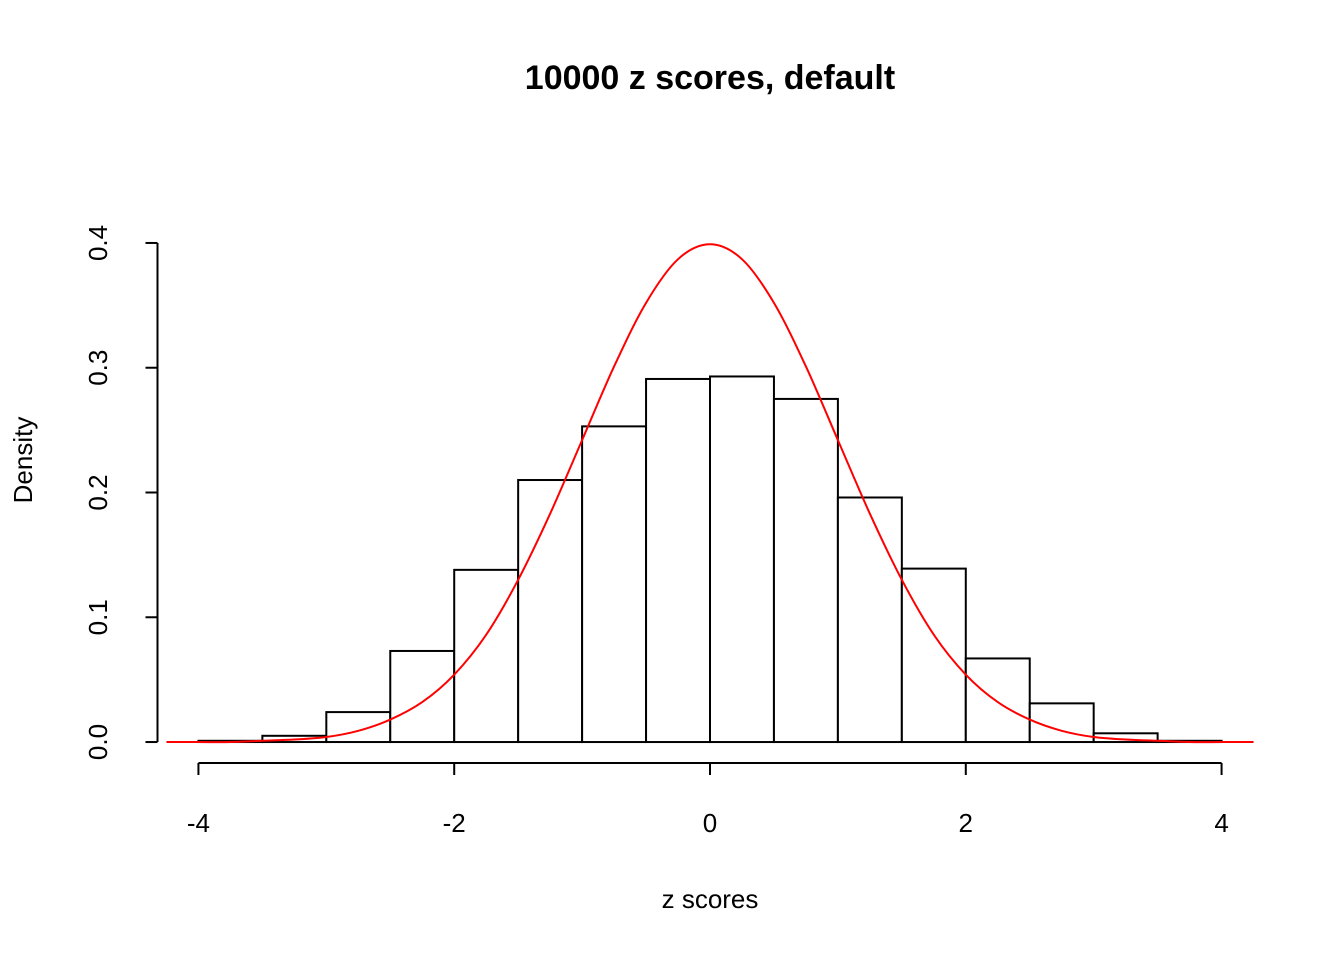 Image resolution: width=1344 pixels, height=965 pixels. Describe the element at coordinates (198, 823) in the screenshot. I see `x-tick-label: -4` at that location.